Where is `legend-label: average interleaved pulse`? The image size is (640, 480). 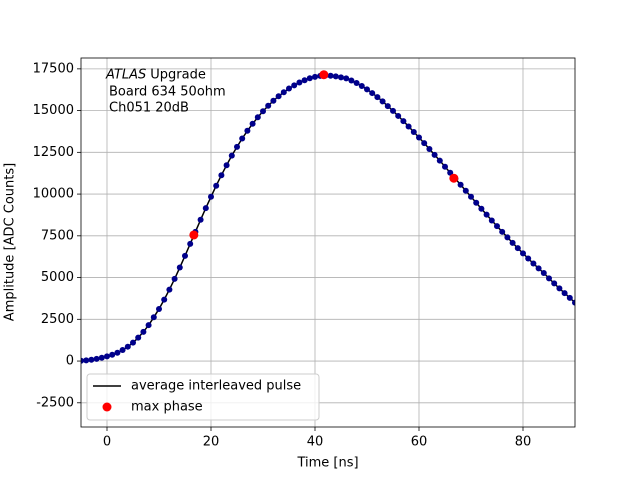
legend-label: average interleaved pulse is located at coordinates (216, 386).